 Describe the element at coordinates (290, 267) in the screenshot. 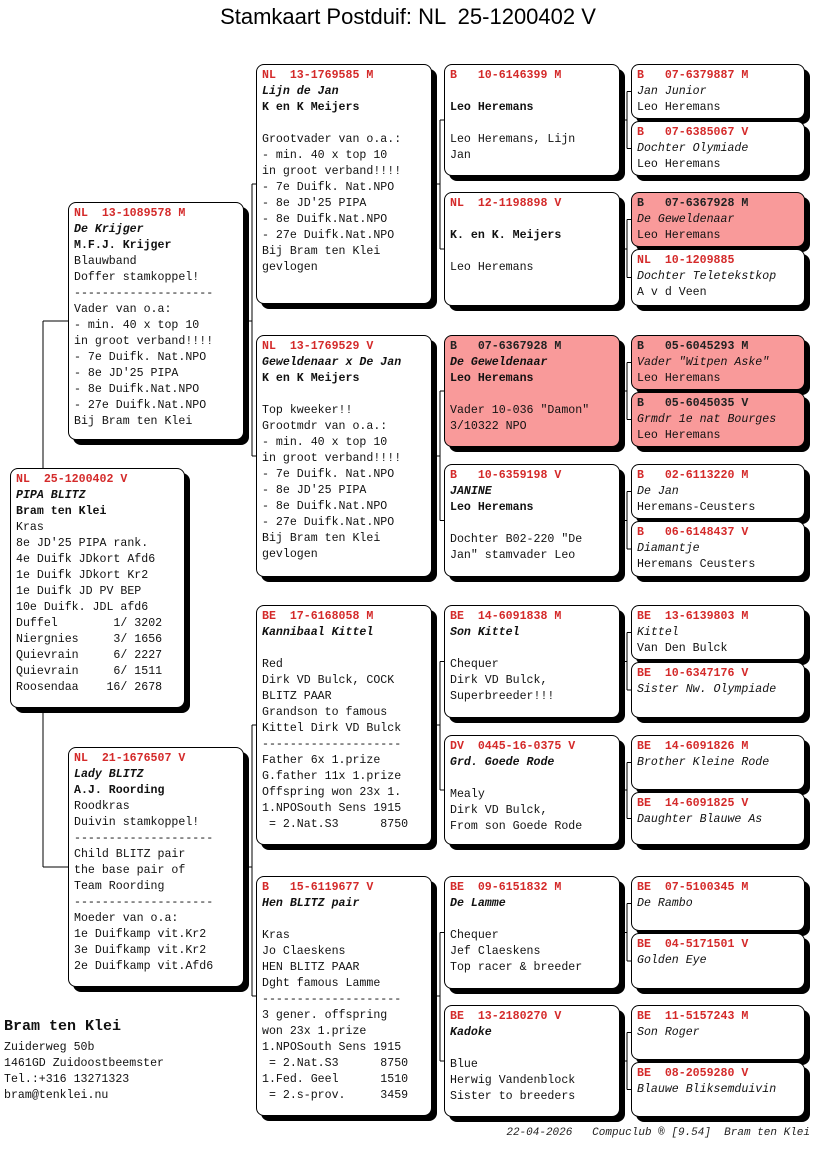

I see `pigeon-note: gevlogen` at that location.